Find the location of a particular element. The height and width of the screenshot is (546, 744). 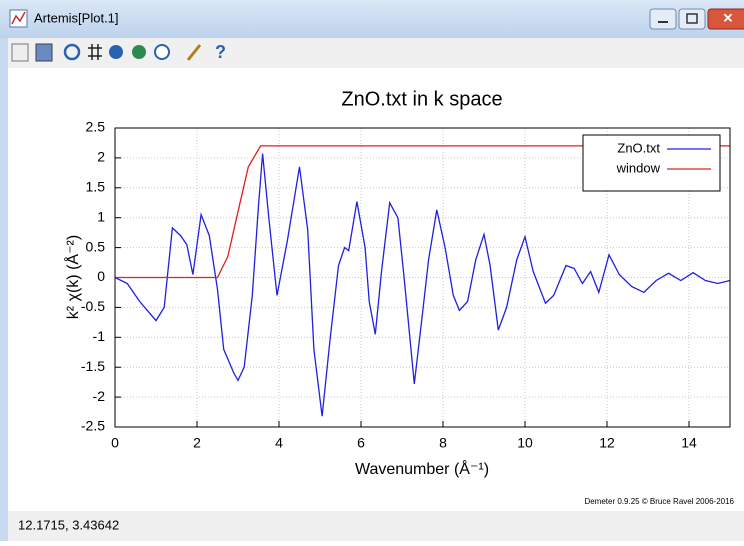

x-tick-label: 12 is located at coordinates (607, 443).